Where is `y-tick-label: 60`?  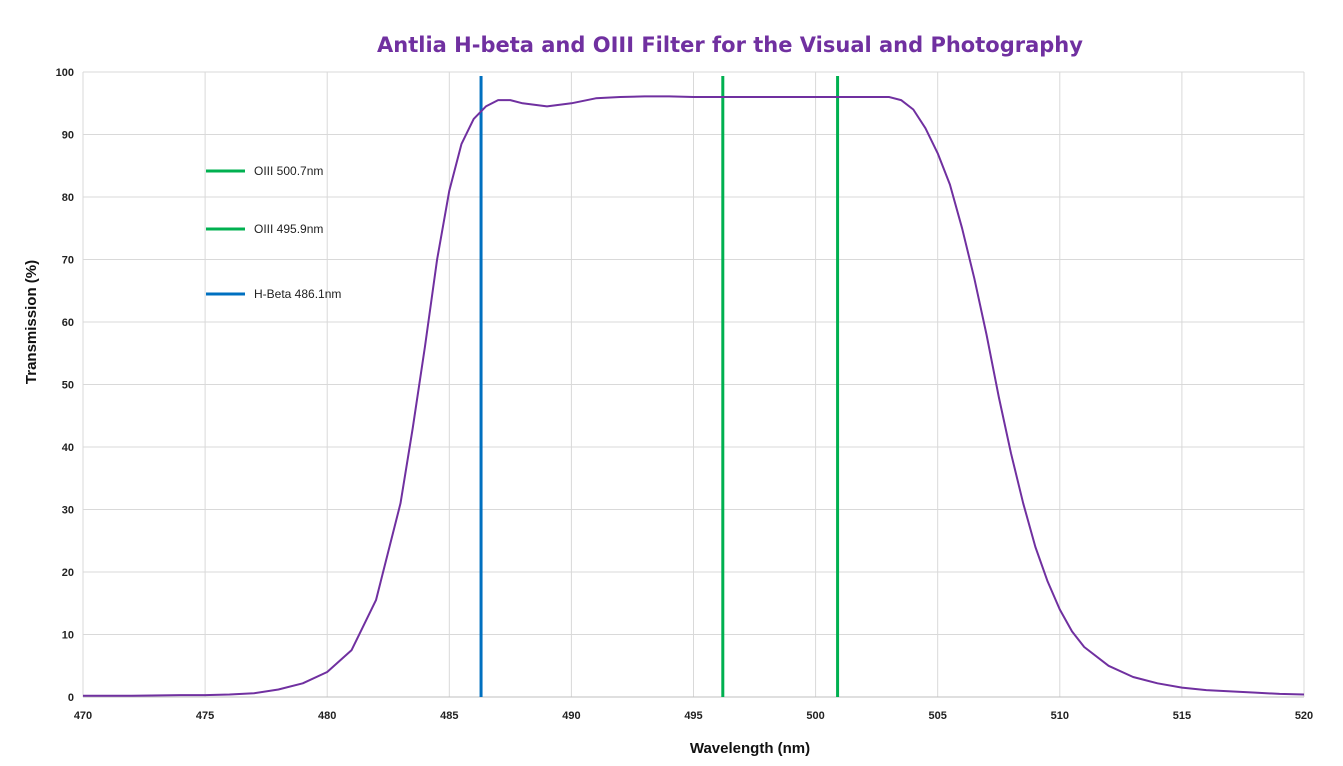 y-tick-label: 60 is located at coordinates (68, 323).